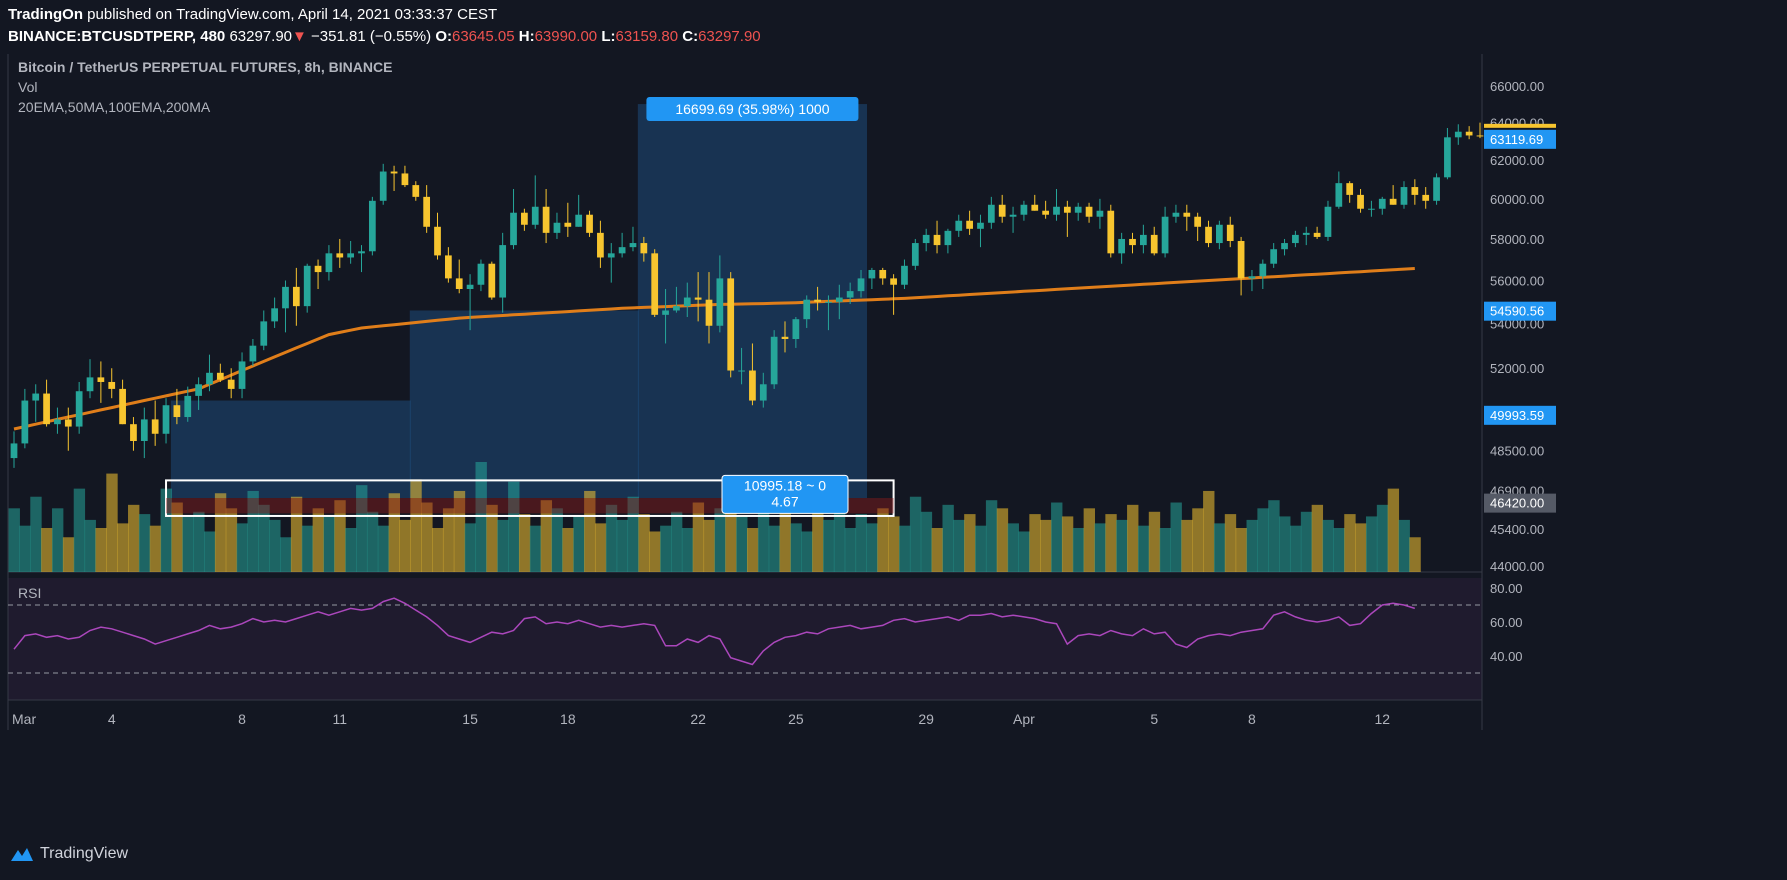 Image resolution: width=1787 pixels, height=880 pixels. What do you see at coordinates (69, 854) in the screenshot?
I see `tradingview-brand: TradingView` at bounding box center [69, 854].